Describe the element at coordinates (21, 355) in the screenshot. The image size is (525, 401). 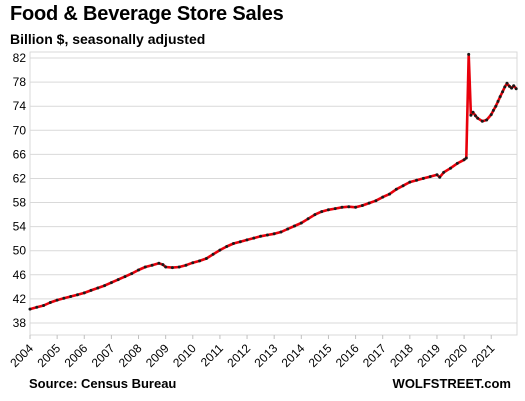
I see `x-tick-label: 2004` at that location.